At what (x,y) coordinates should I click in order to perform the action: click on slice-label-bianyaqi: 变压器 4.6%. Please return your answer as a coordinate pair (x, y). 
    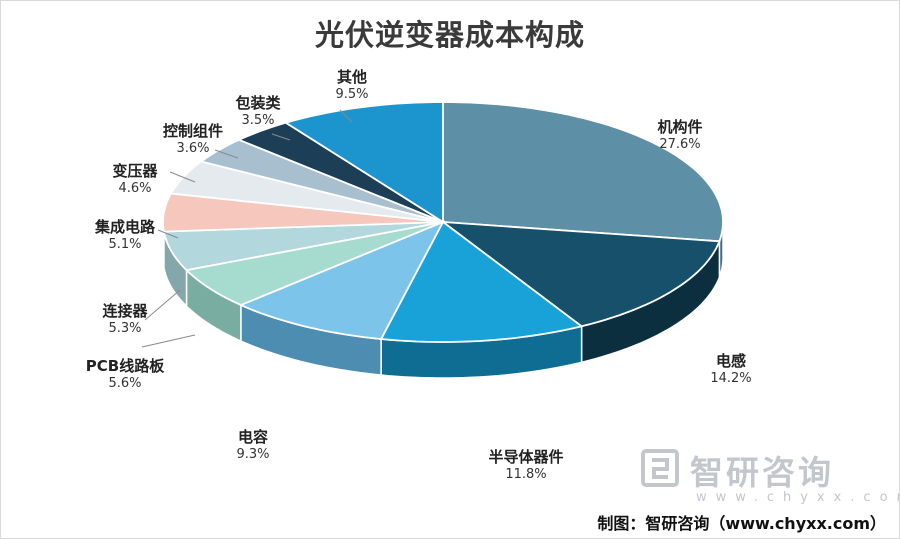
    Looking at the image, I should click on (135, 180).